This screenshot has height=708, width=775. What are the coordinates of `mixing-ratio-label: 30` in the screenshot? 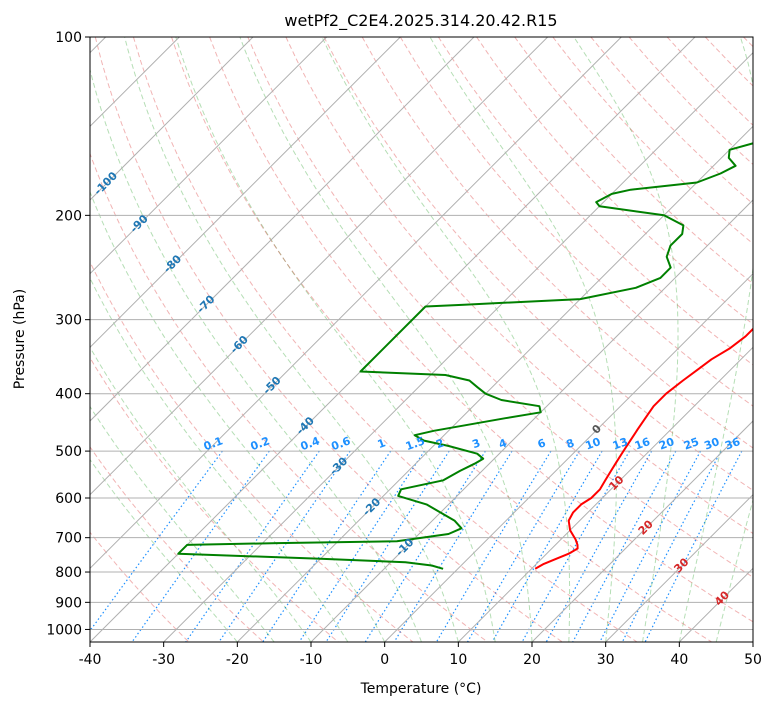 It's located at (711, 444).